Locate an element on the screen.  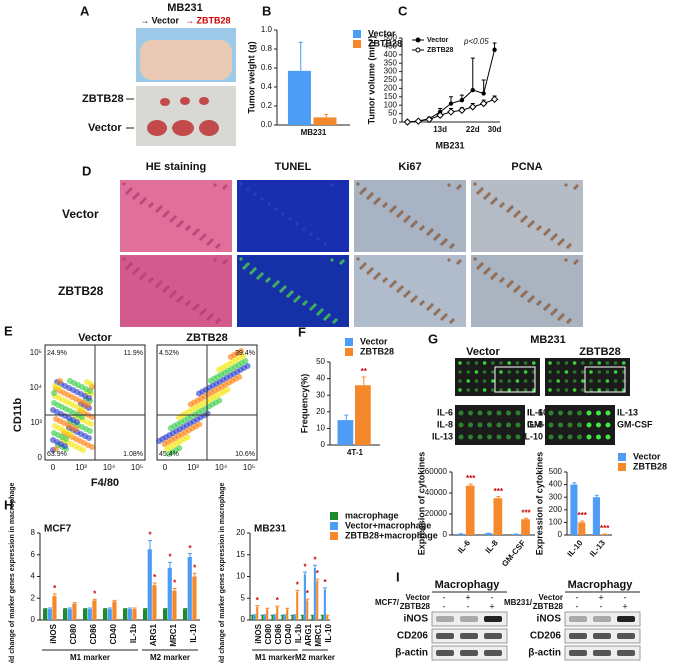
y-tick-label: 10⁴ is located at coordinates (36, 387).